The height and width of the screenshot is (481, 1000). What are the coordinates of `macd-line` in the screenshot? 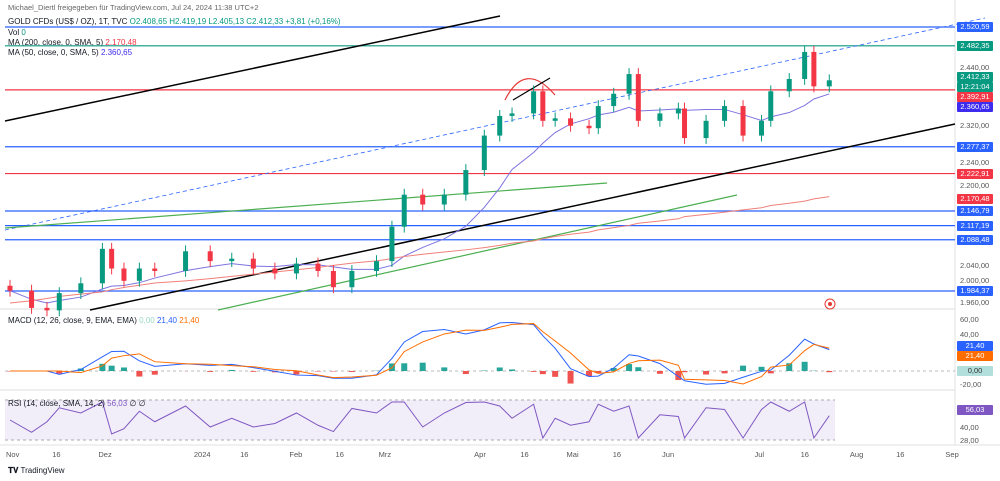 It's located at (420, 353).